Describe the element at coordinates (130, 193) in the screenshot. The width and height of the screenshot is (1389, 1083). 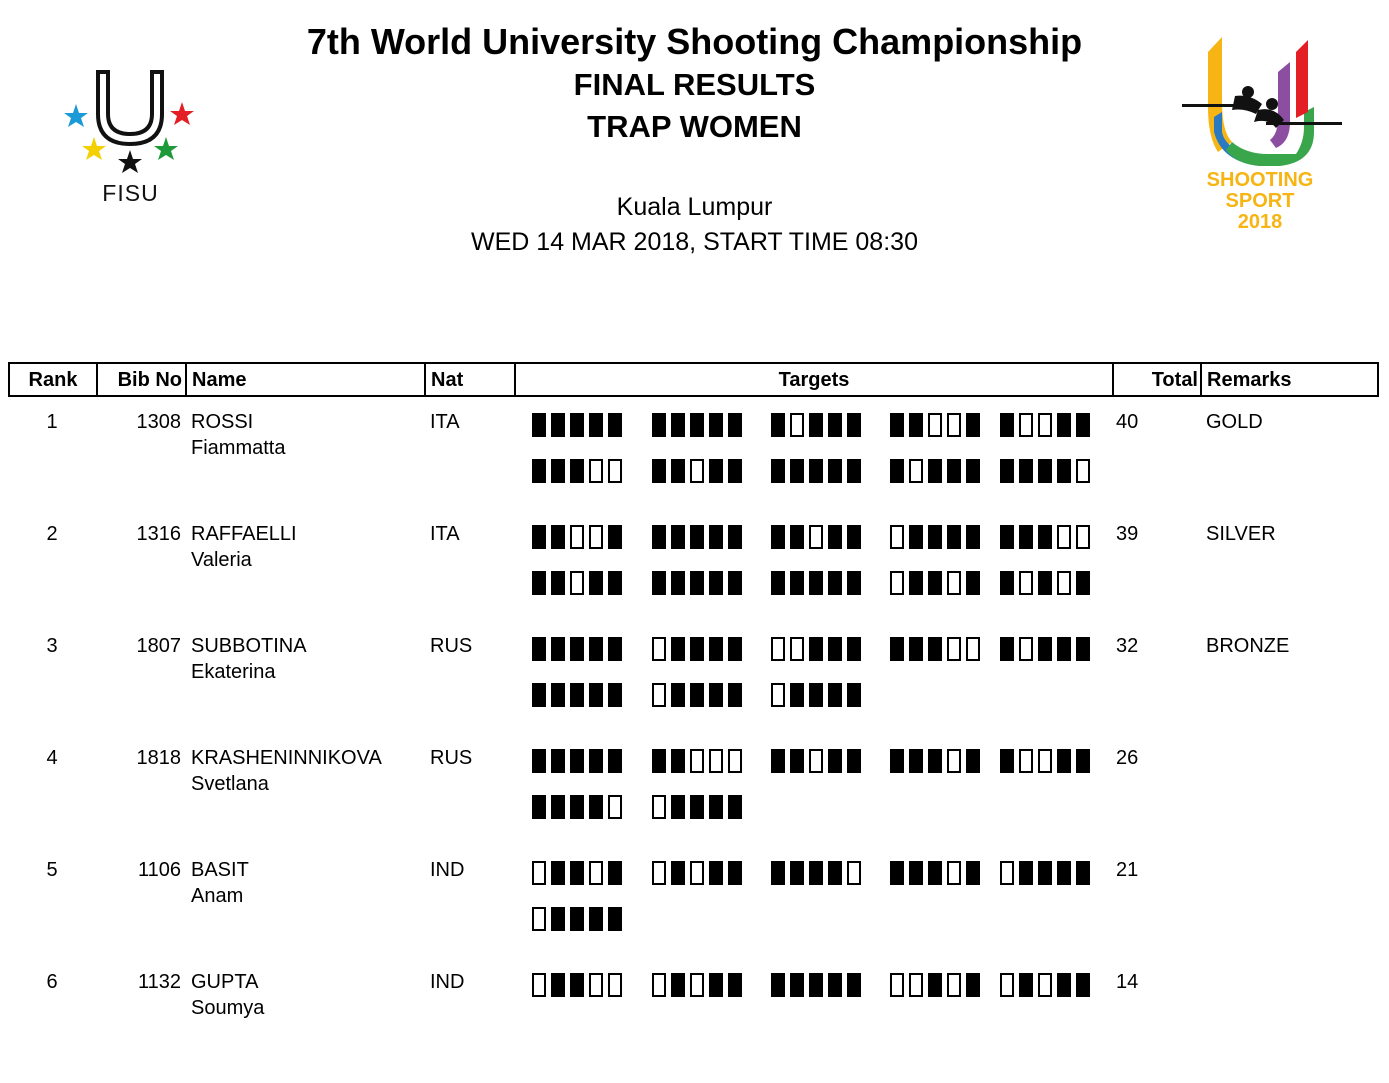
I see `fisu-label: FISU` at that location.